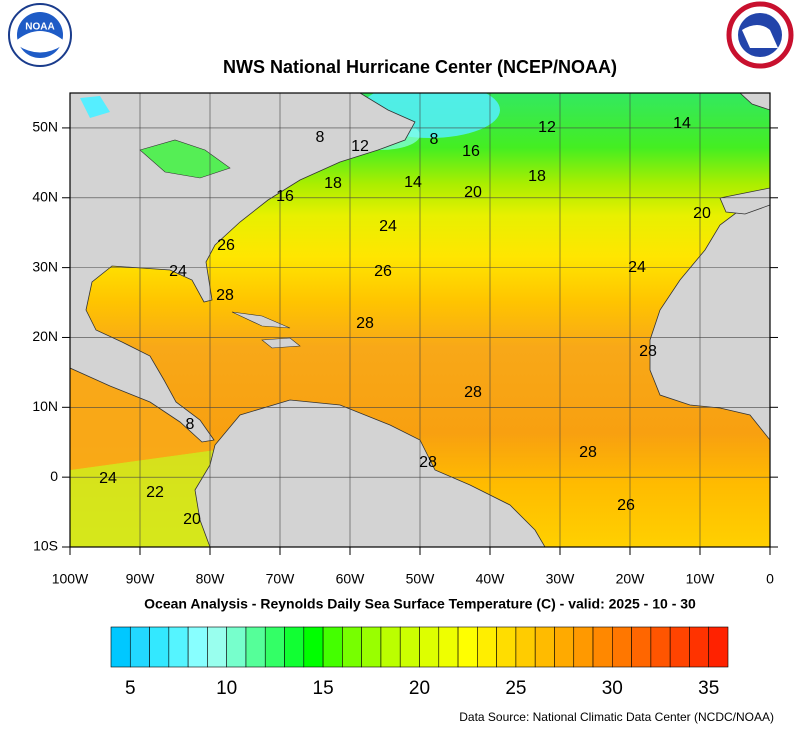 The image size is (800, 742). Describe the element at coordinates (45, 336) in the screenshot. I see `y-tick-label: 20N` at that location.